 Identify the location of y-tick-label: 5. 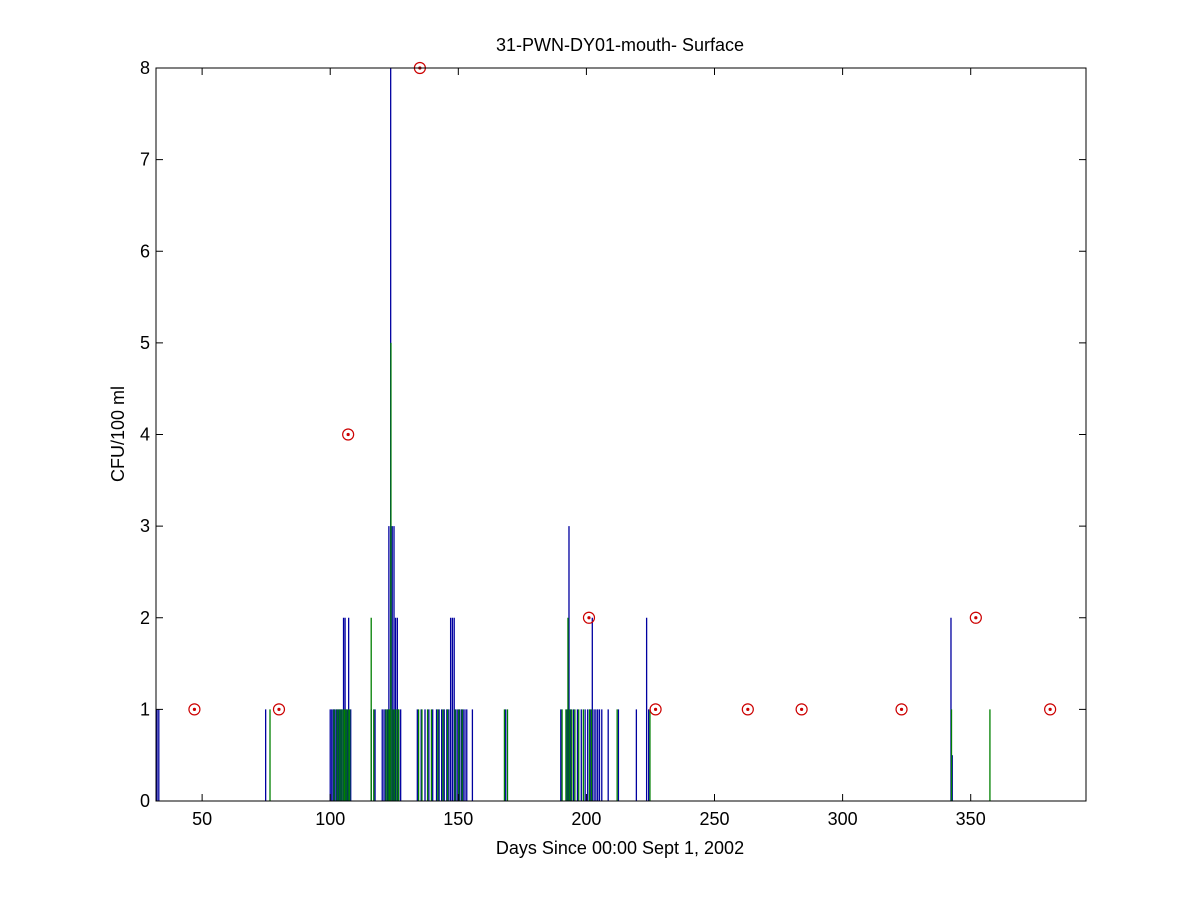
(145, 343).